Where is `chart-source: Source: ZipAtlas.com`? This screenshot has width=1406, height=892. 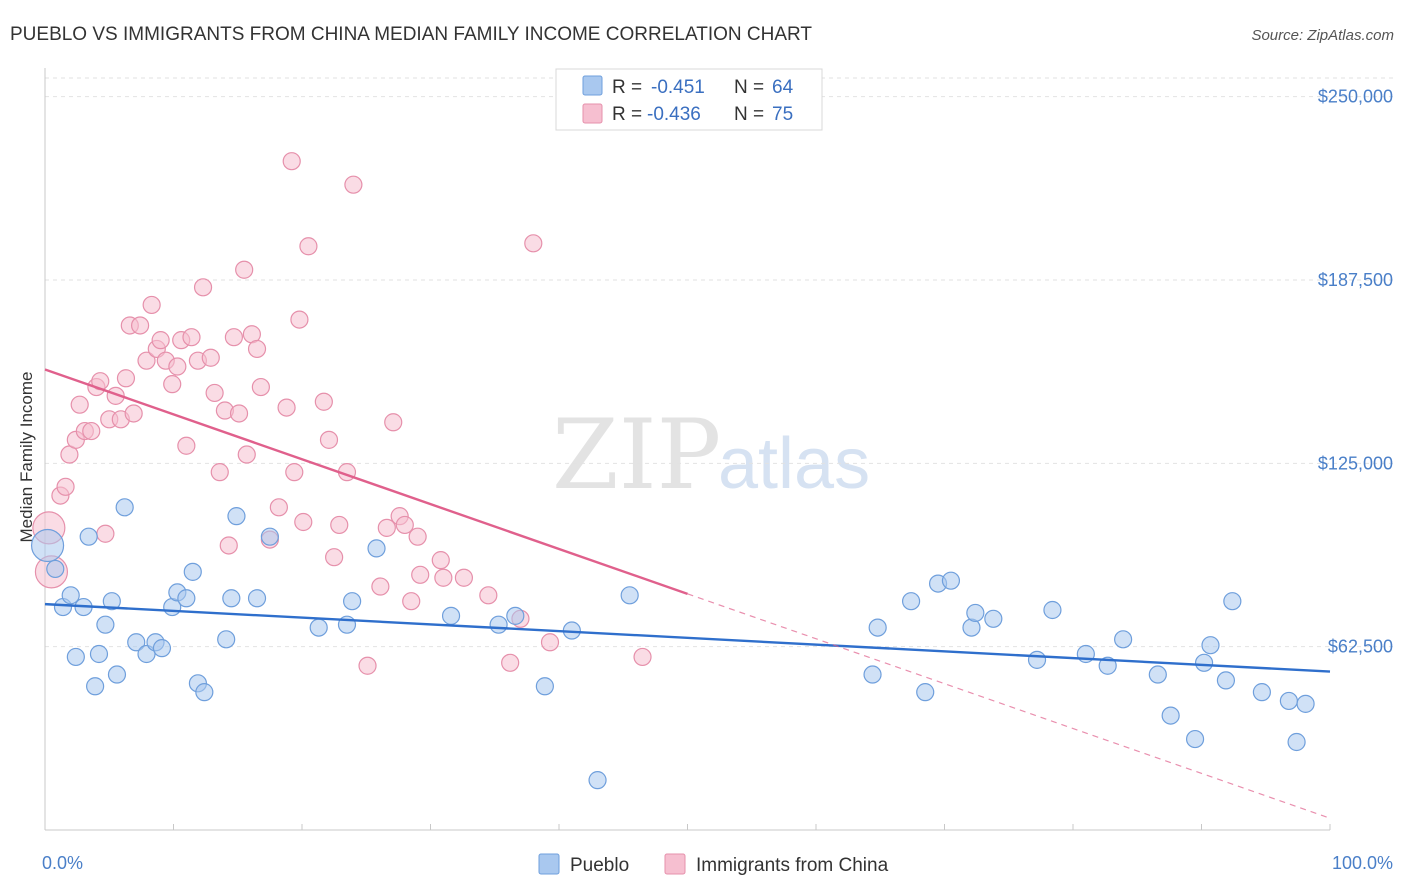 chart-source: Source: ZipAtlas.com is located at coordinates (1322, 35).